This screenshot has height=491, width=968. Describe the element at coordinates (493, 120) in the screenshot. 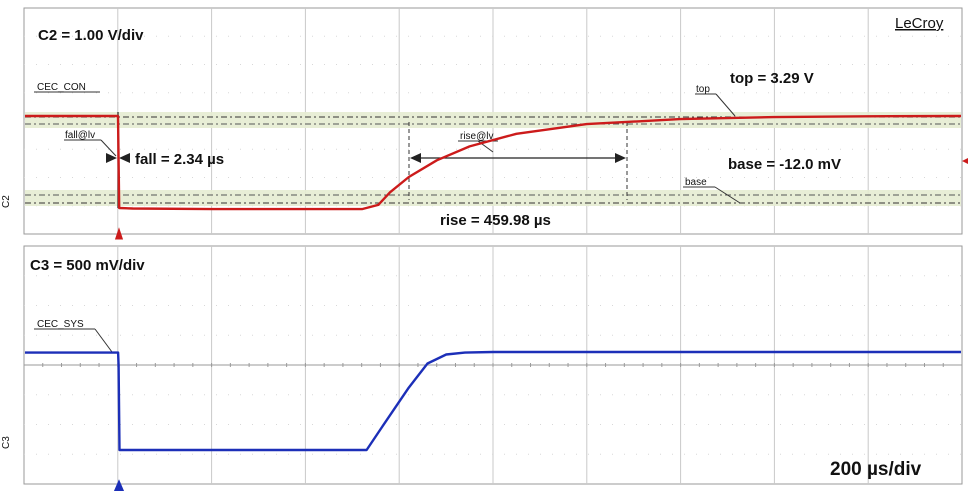

I see `top-band` at that location.